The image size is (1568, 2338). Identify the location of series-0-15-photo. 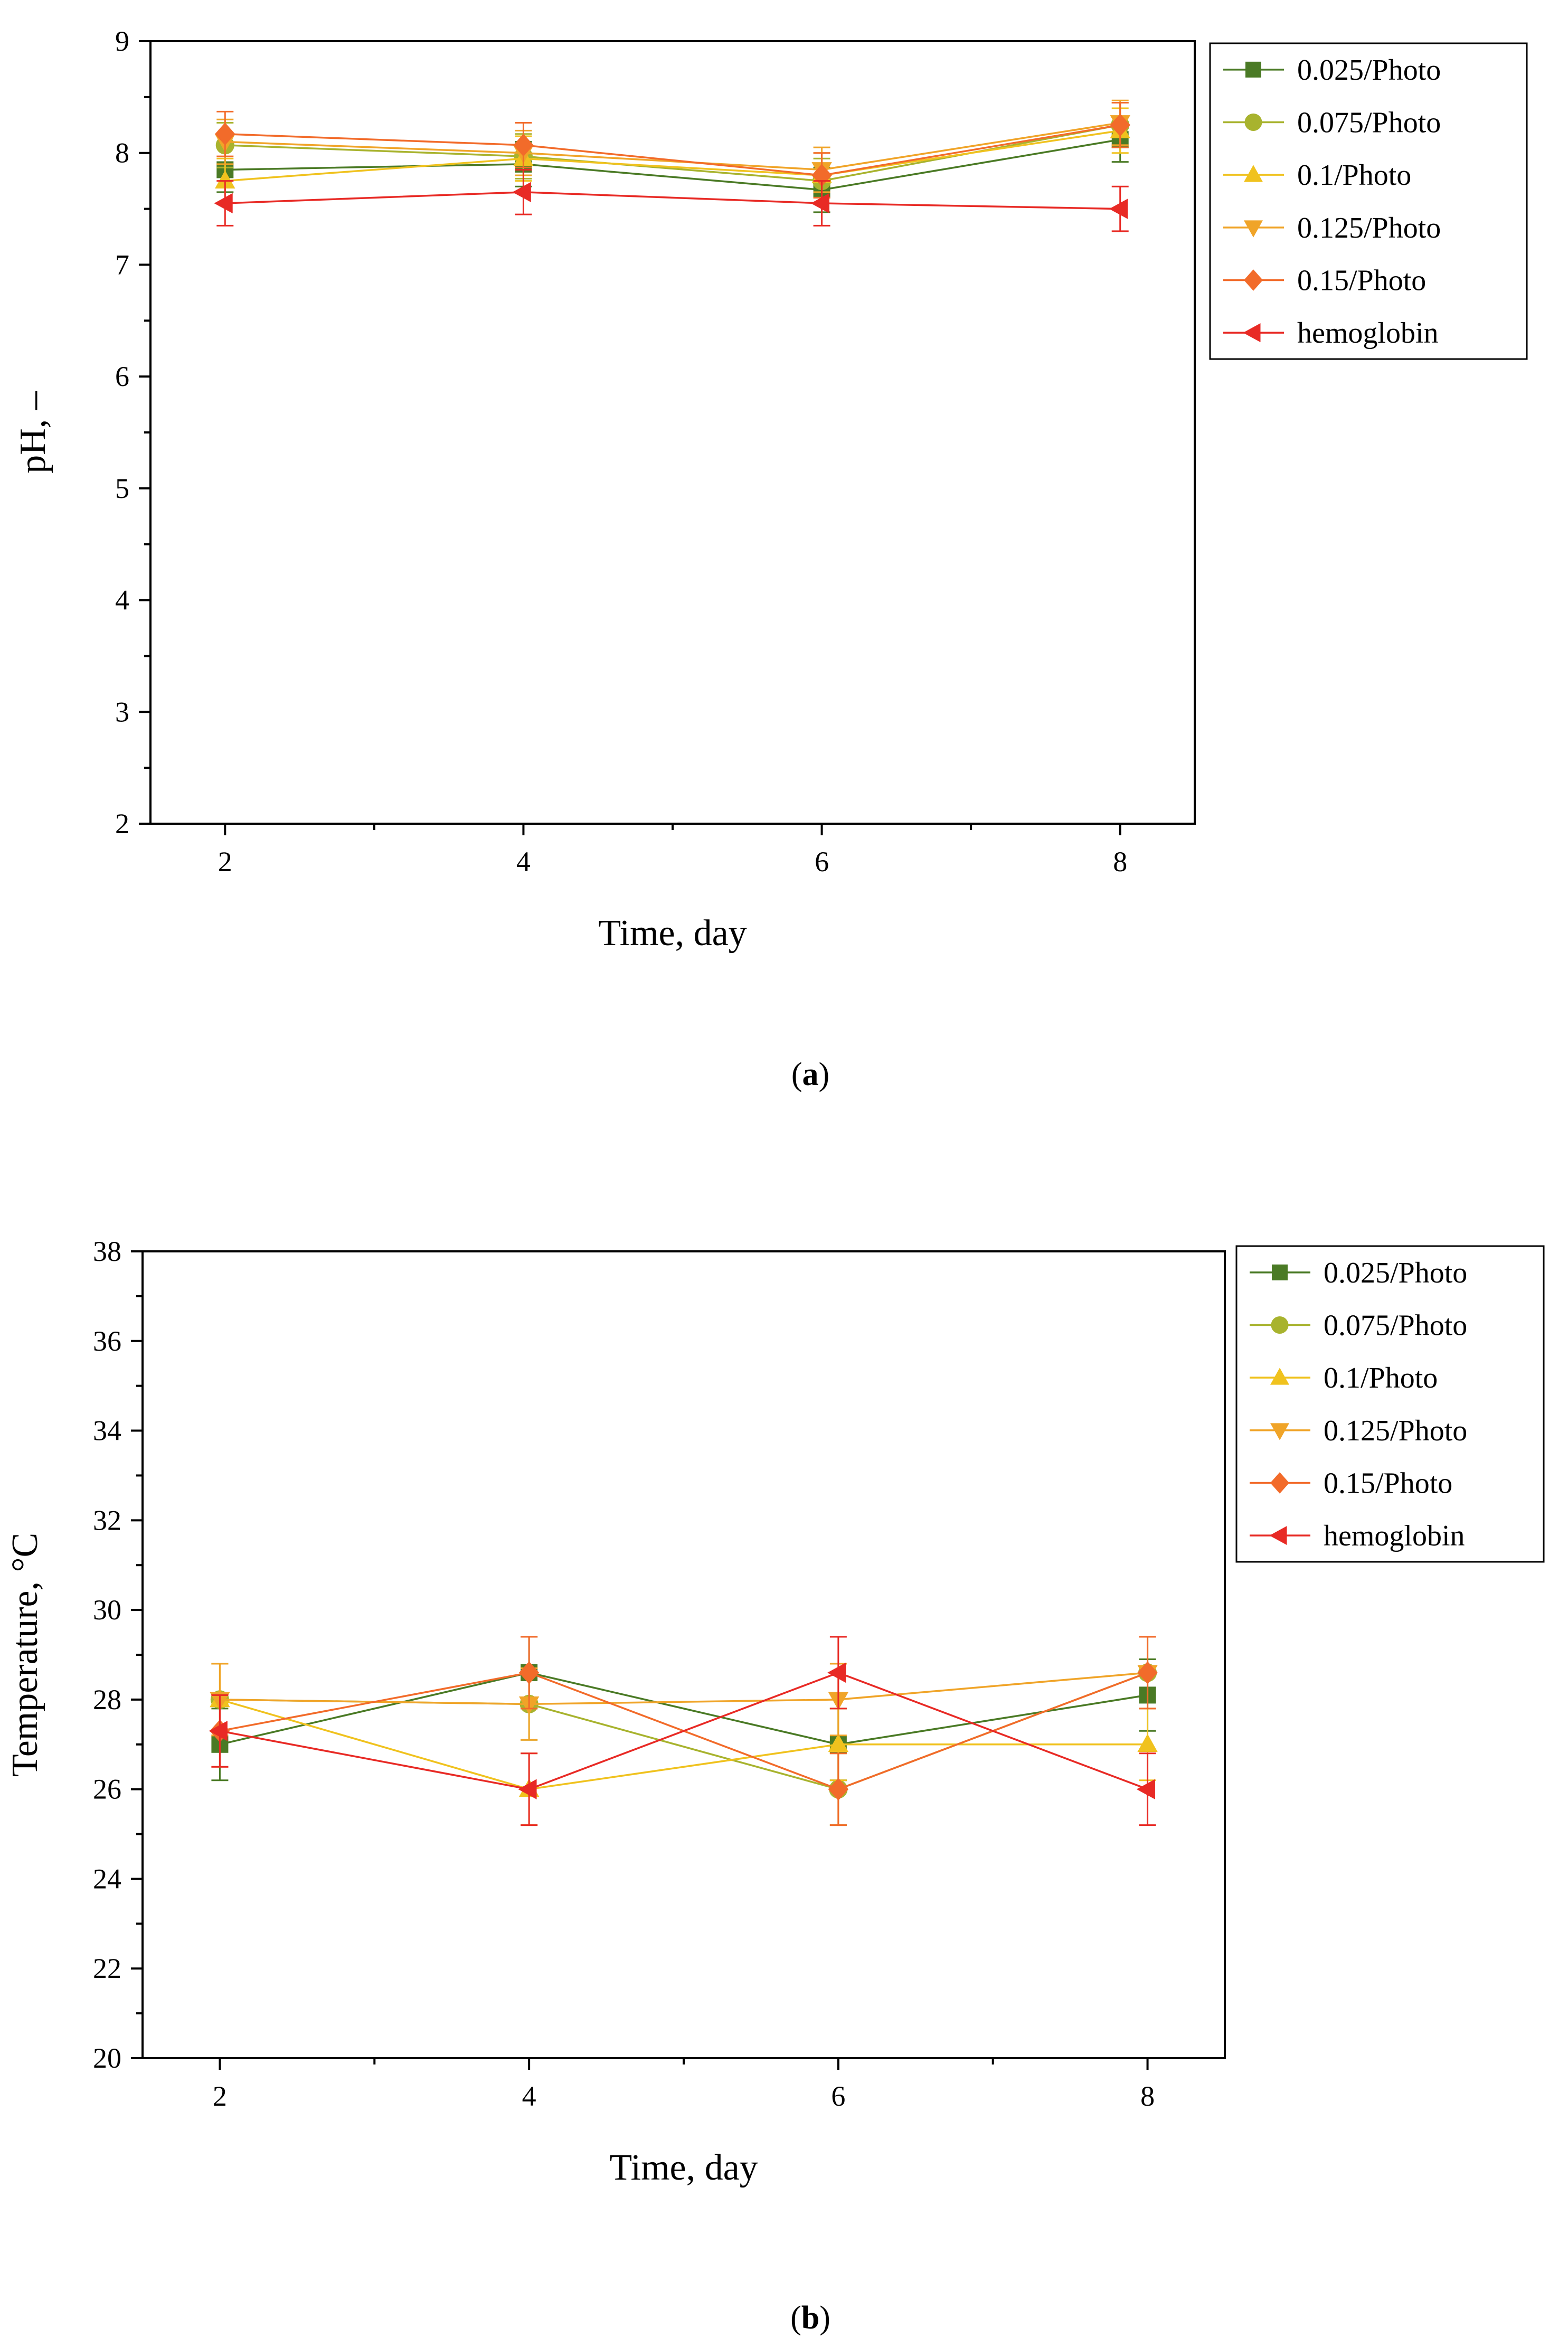
(672, 150).